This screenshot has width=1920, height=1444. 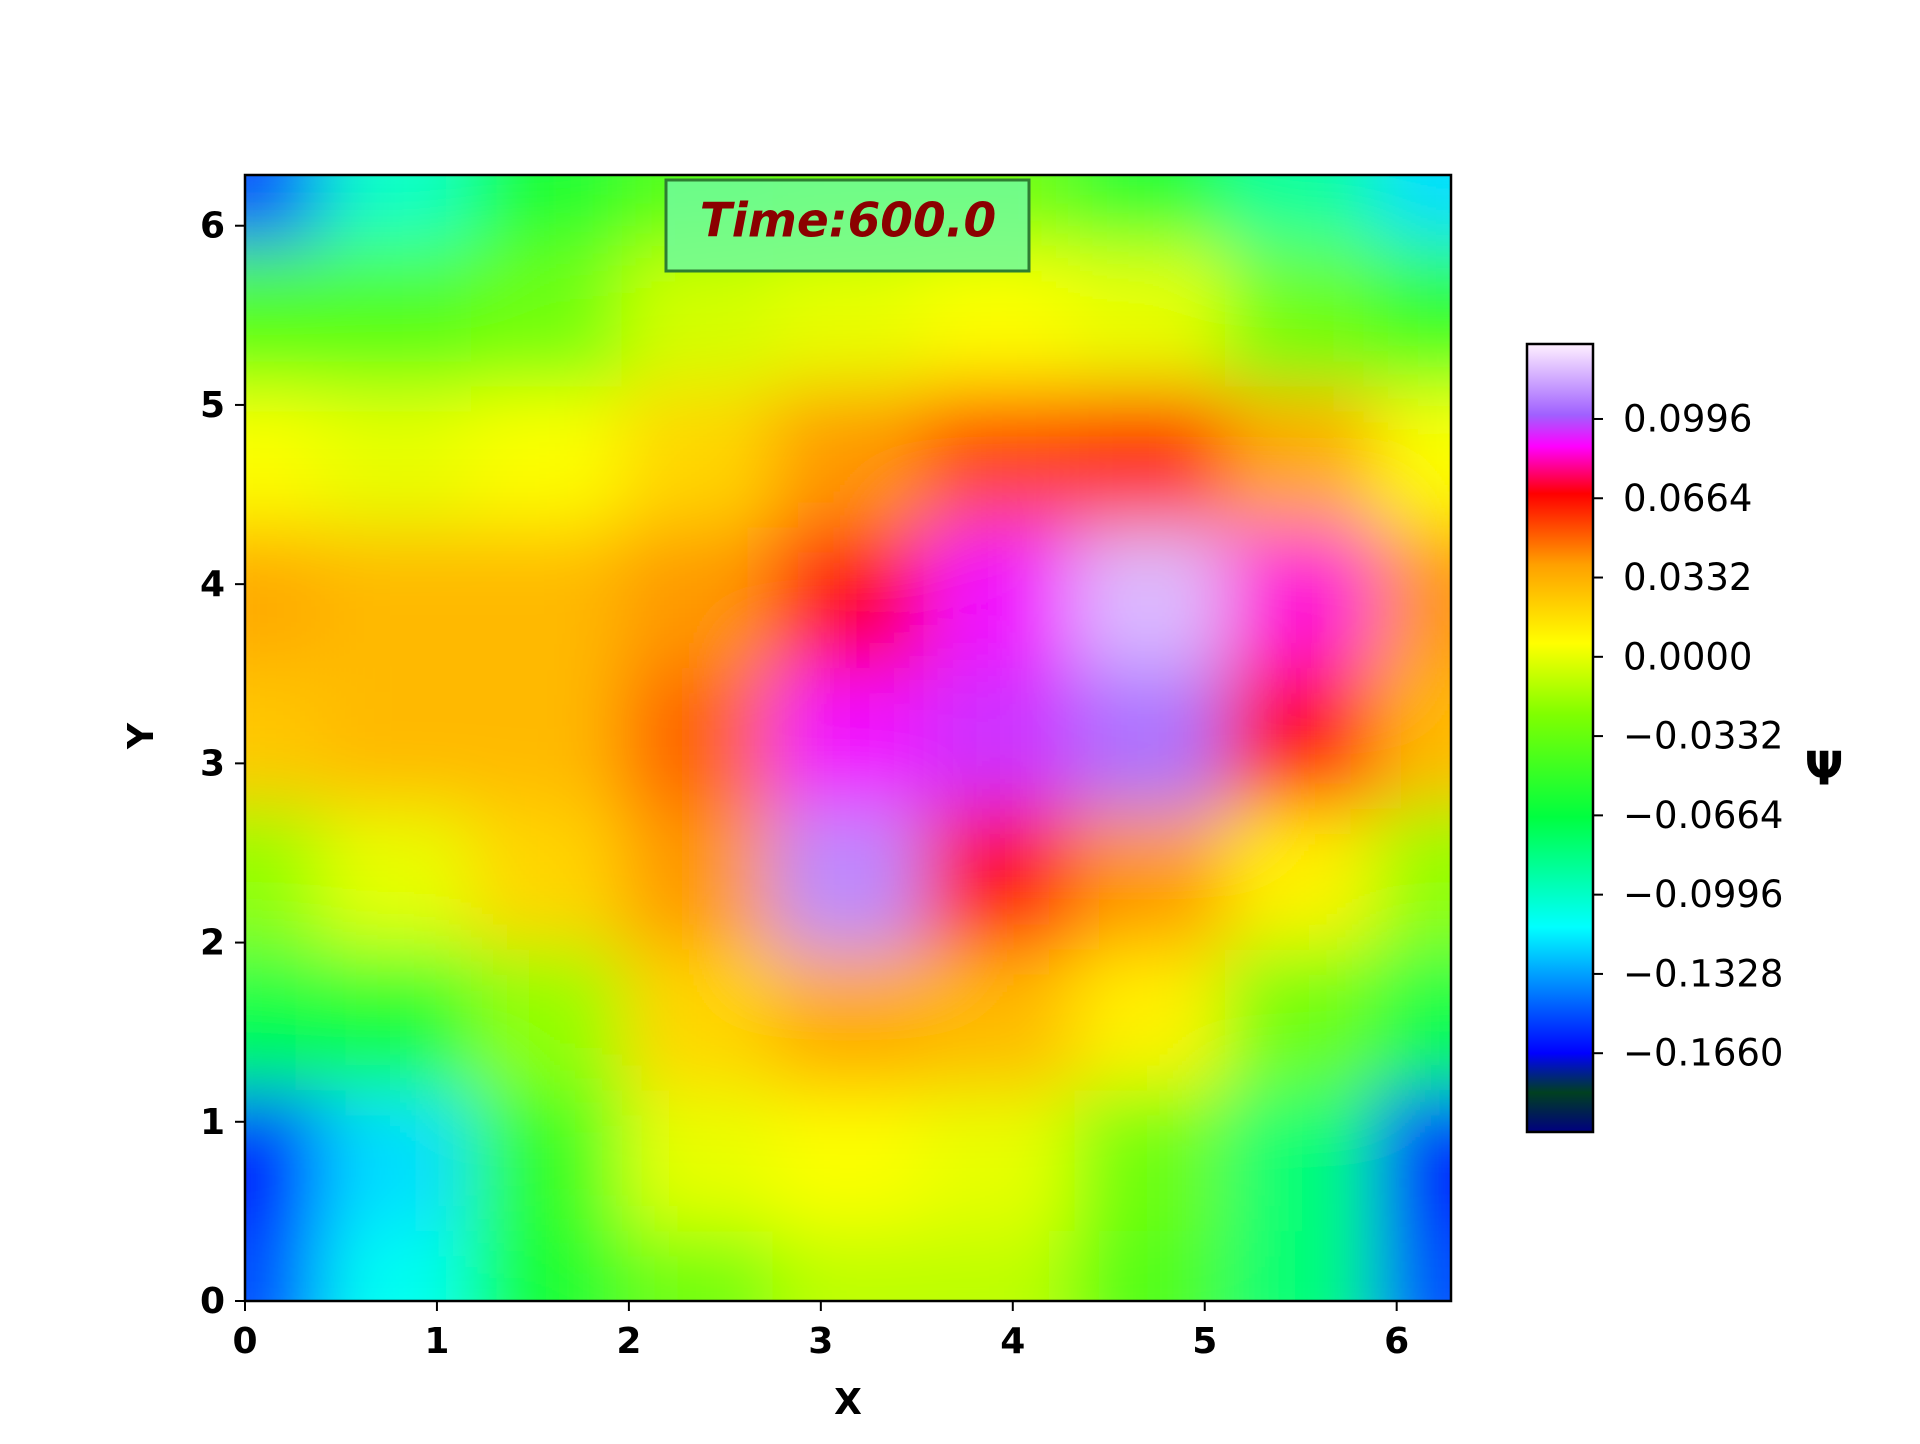 What do you see at coordinates (1823, 769) in the screenshot?
I see `colorbar-label: Ψ` at bounding box center [1823, 769].